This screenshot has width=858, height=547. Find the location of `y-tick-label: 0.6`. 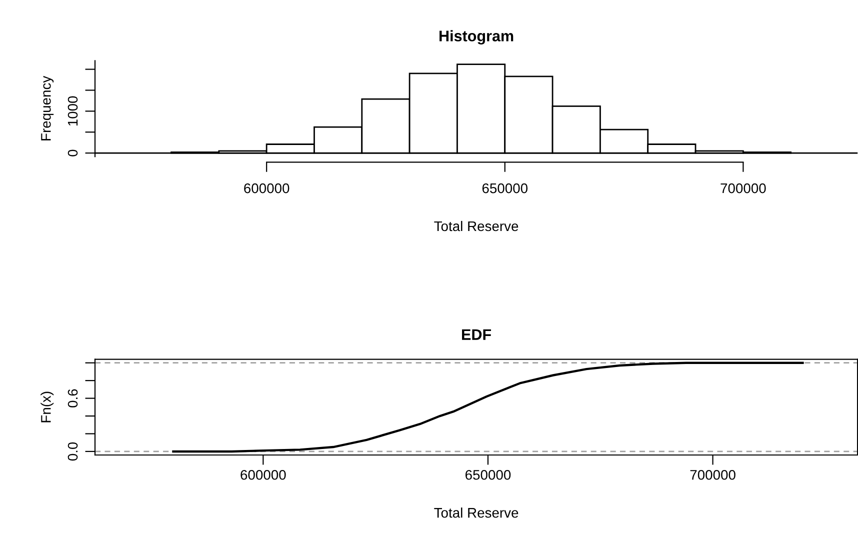

y-tick-label: 0.6 is located at coordinates (73, 398).